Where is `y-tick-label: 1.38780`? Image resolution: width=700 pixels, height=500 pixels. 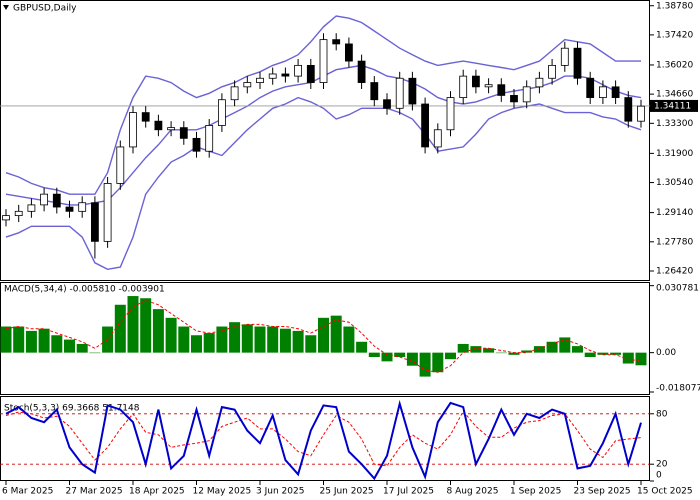 y-tick-label: 1.38780 is located at coordinates (674, 7).